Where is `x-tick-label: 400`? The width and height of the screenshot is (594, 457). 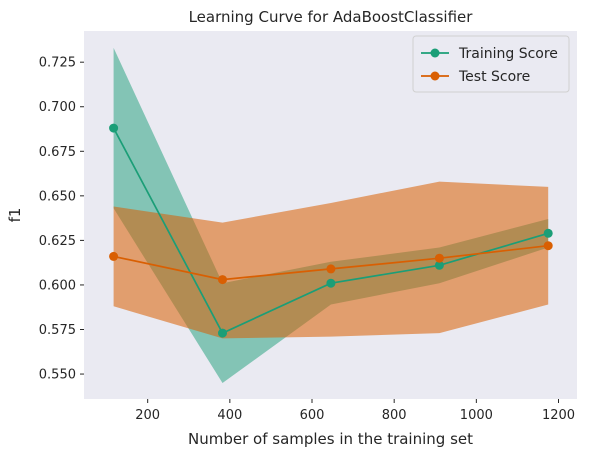 x-tick-label: 400 is located at coordinates (229, 415).